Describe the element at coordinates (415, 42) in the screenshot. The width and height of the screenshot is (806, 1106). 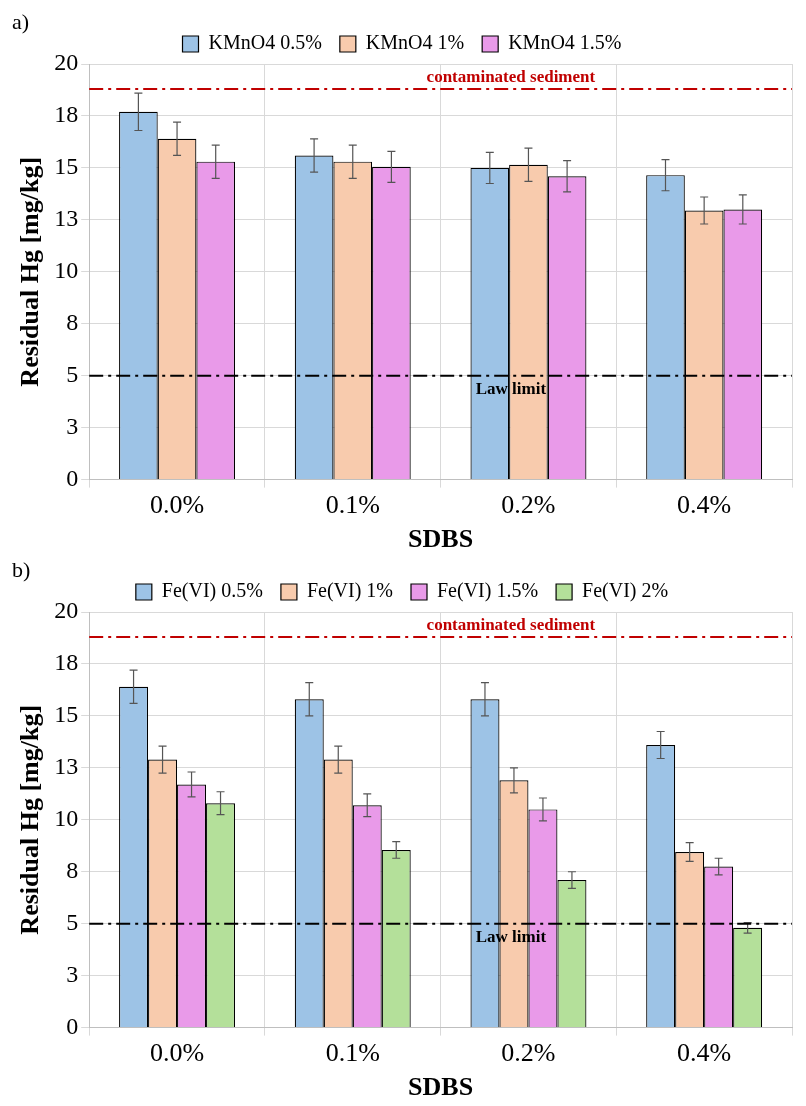
I see `legend-label: KMnO4 1%` at that location.